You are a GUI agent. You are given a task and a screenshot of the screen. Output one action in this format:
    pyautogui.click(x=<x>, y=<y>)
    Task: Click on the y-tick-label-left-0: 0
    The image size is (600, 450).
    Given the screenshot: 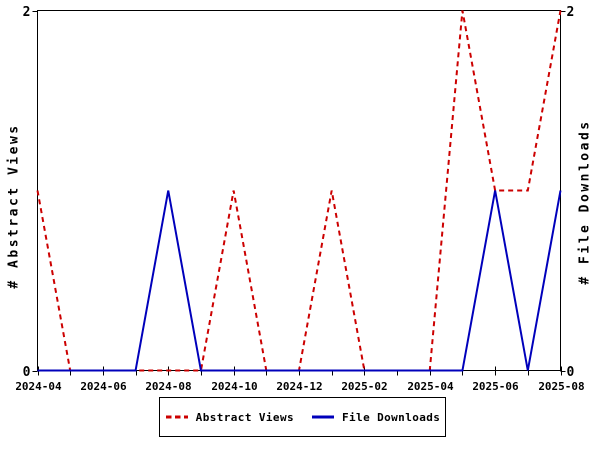 What is the action you would take?
    pyautogui.click(x=27, y=372)
    